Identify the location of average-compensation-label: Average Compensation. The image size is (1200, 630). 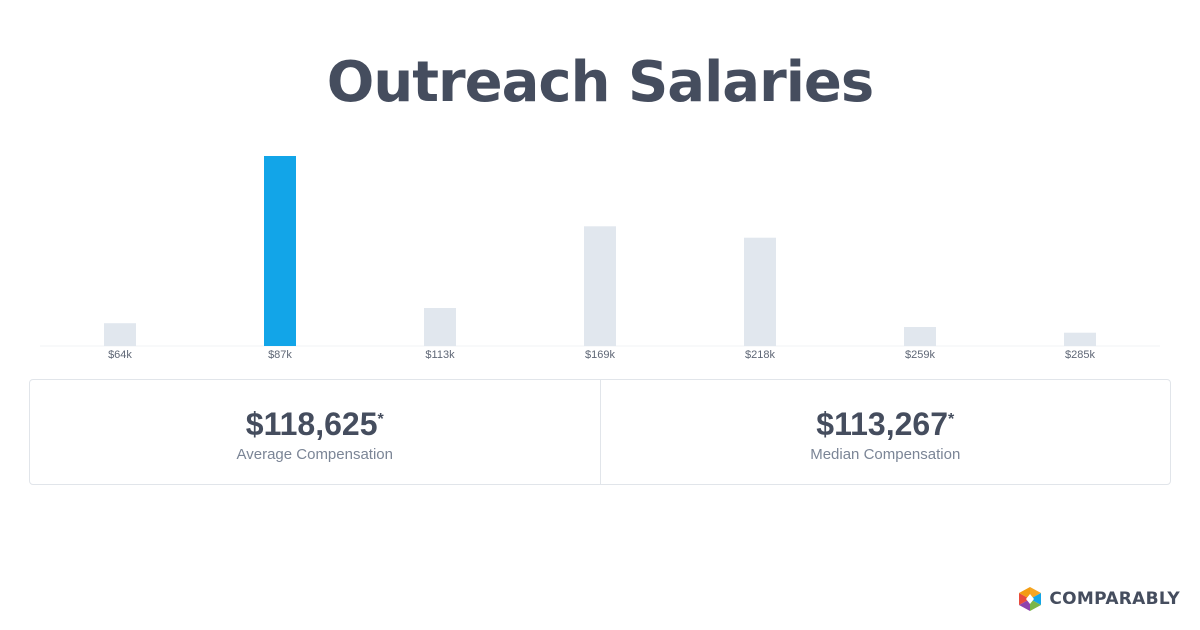
(315, 454).